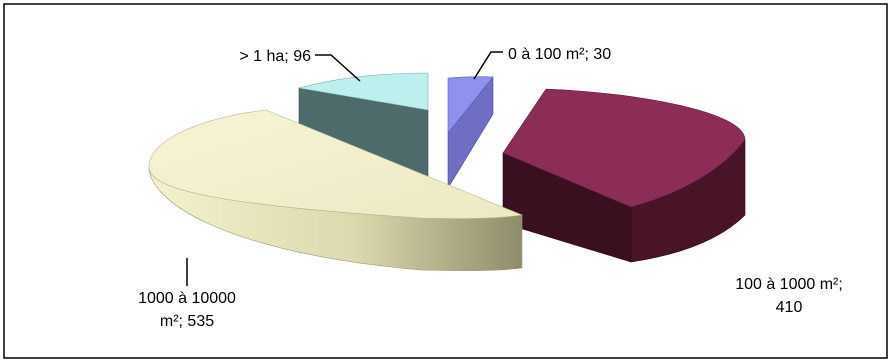 The width and height of the screenshot is (892, 363). I want to click on data-label-line: > 1 ha; 96, so click(275, 56).